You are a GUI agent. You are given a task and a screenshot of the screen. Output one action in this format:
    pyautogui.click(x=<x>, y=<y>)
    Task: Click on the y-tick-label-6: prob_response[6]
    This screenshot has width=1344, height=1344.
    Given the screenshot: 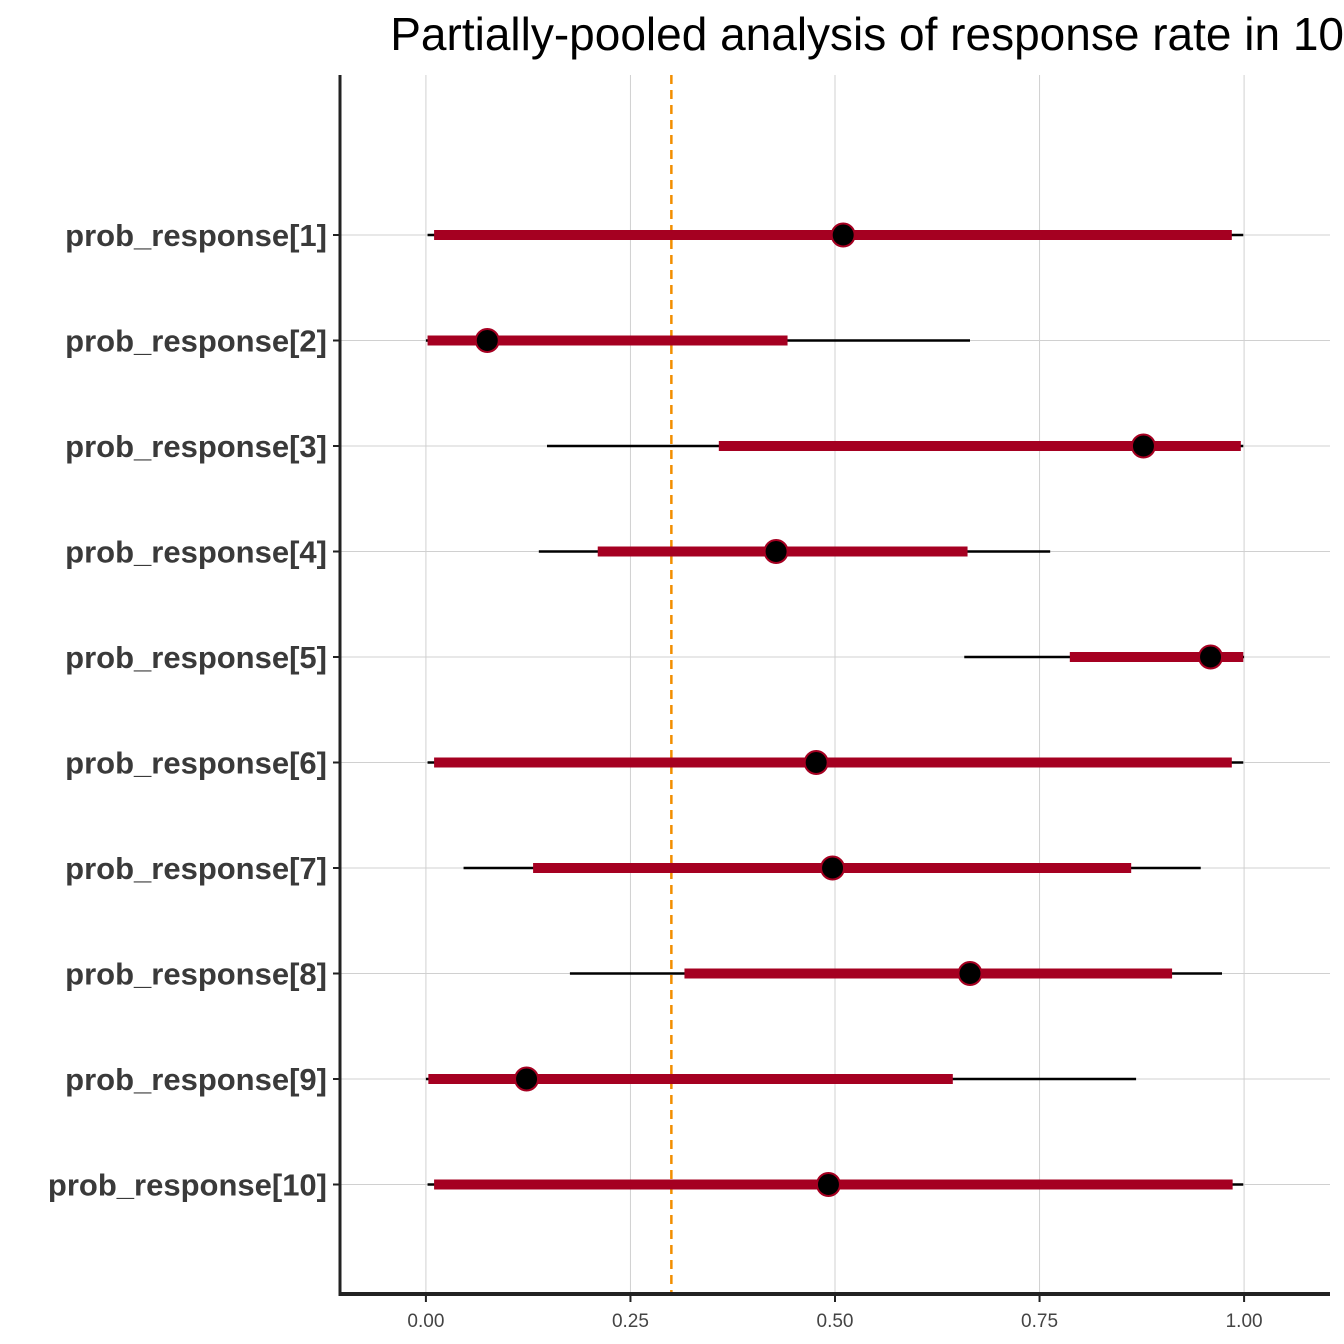 What is the action you would take?
    pyautogui.click(x=196, y=763)
    